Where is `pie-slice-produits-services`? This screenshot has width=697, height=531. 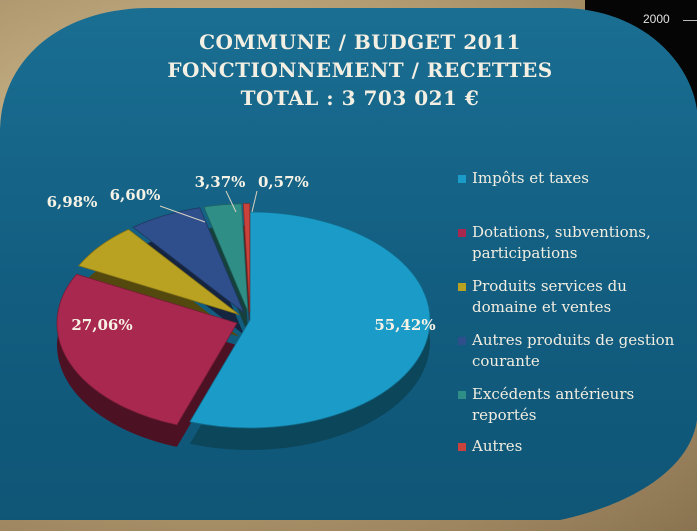 pie-slice-produits-services is located at coordinates (159, 272).